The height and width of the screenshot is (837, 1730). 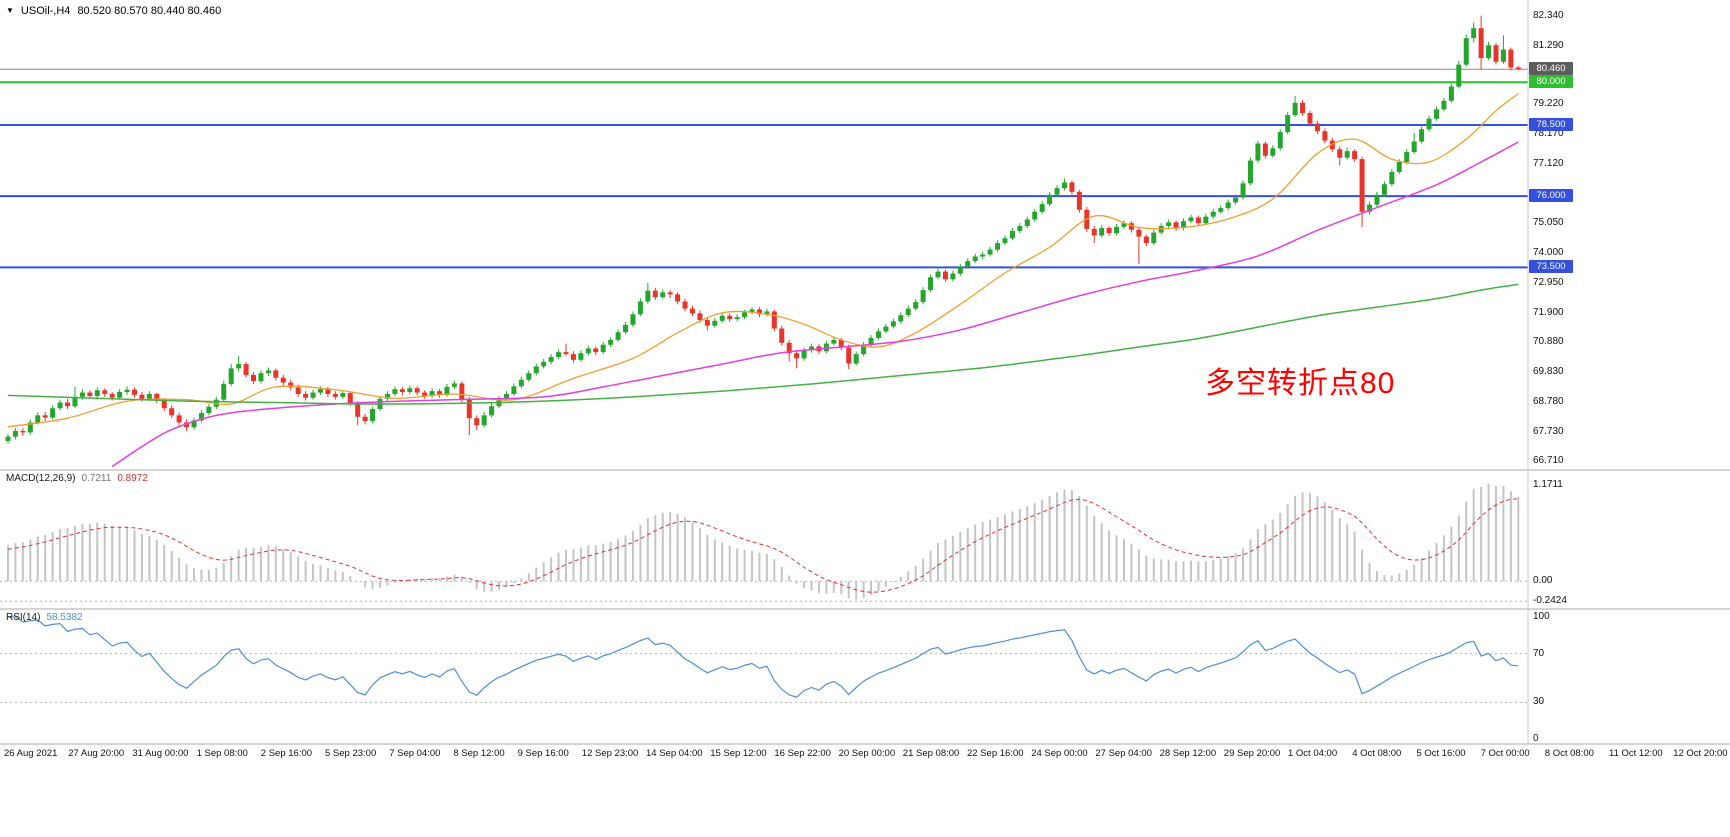 What do you see at coordinates (160, 753) in the screenshot?
I see `time-axis-label: 31 Aug 00:00` at bounding box center [160, 753].